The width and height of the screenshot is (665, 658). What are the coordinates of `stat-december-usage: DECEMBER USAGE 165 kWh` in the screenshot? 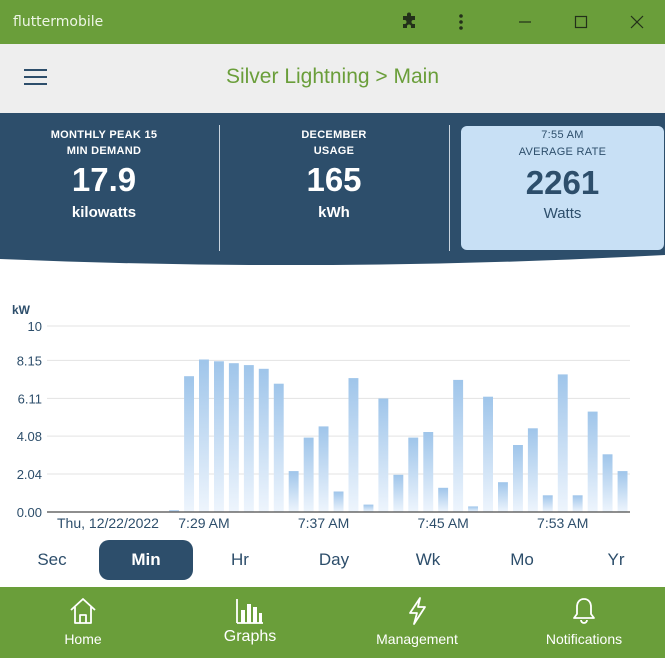 It's located at (334, 174).